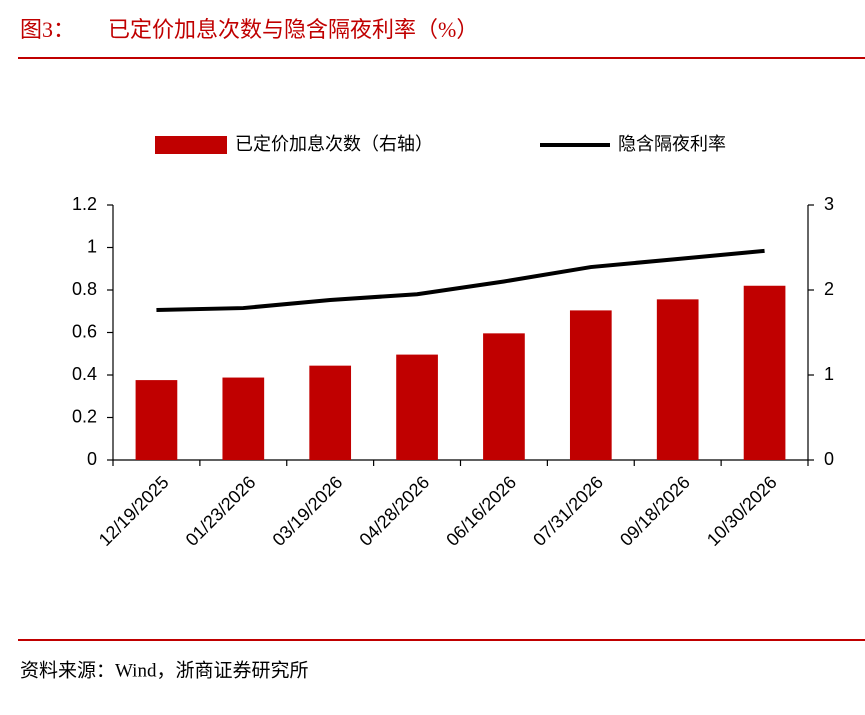 The height and width of the screenshot is (715, 865). I want to click on x-tick-label: 01/23/2026, so click(221, 511).